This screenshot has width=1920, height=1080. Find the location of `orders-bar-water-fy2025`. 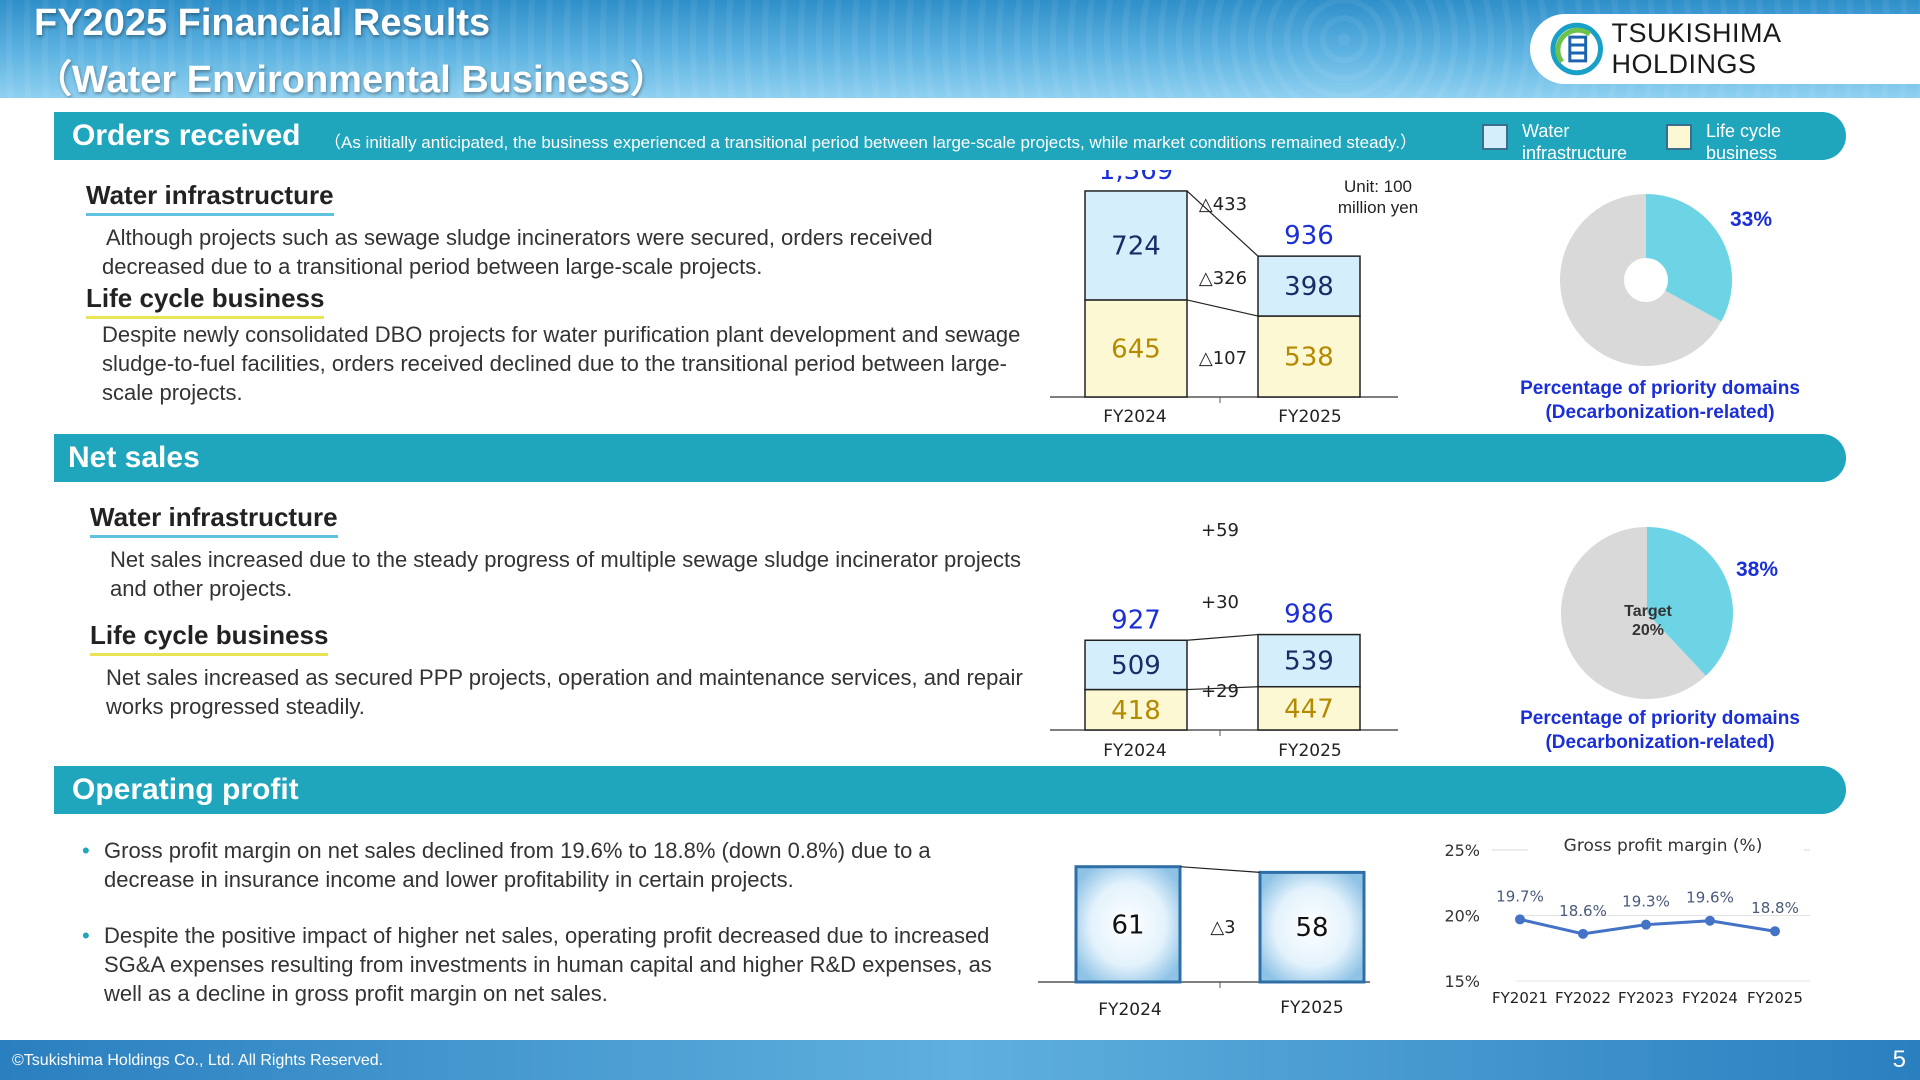

orders-bar-water-fy2025 is located at coordinates (1309, 286).